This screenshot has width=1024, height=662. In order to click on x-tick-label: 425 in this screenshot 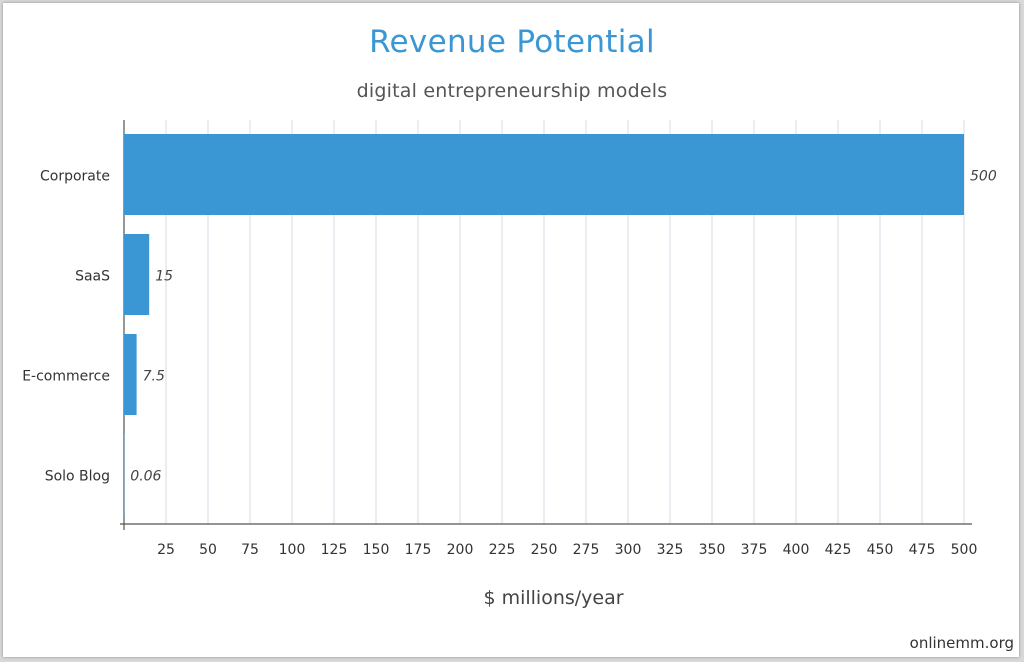, I will do `click(838, 550)`.